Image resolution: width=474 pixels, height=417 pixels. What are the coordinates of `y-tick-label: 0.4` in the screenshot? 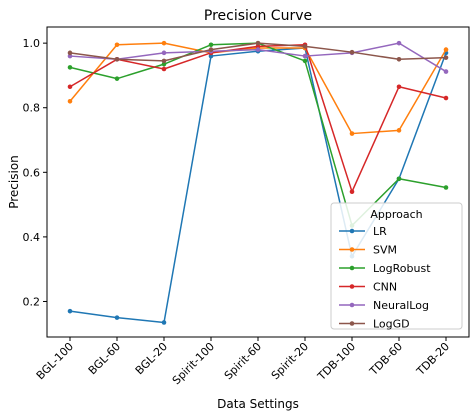 It's located at (32, 237).